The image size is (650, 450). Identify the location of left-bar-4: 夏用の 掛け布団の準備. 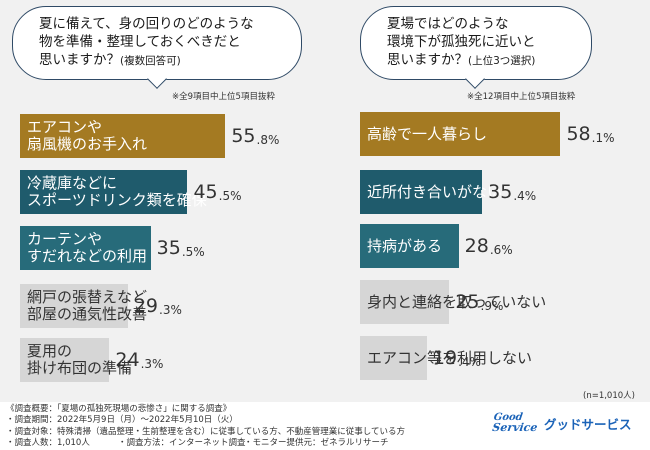
(76, 360).